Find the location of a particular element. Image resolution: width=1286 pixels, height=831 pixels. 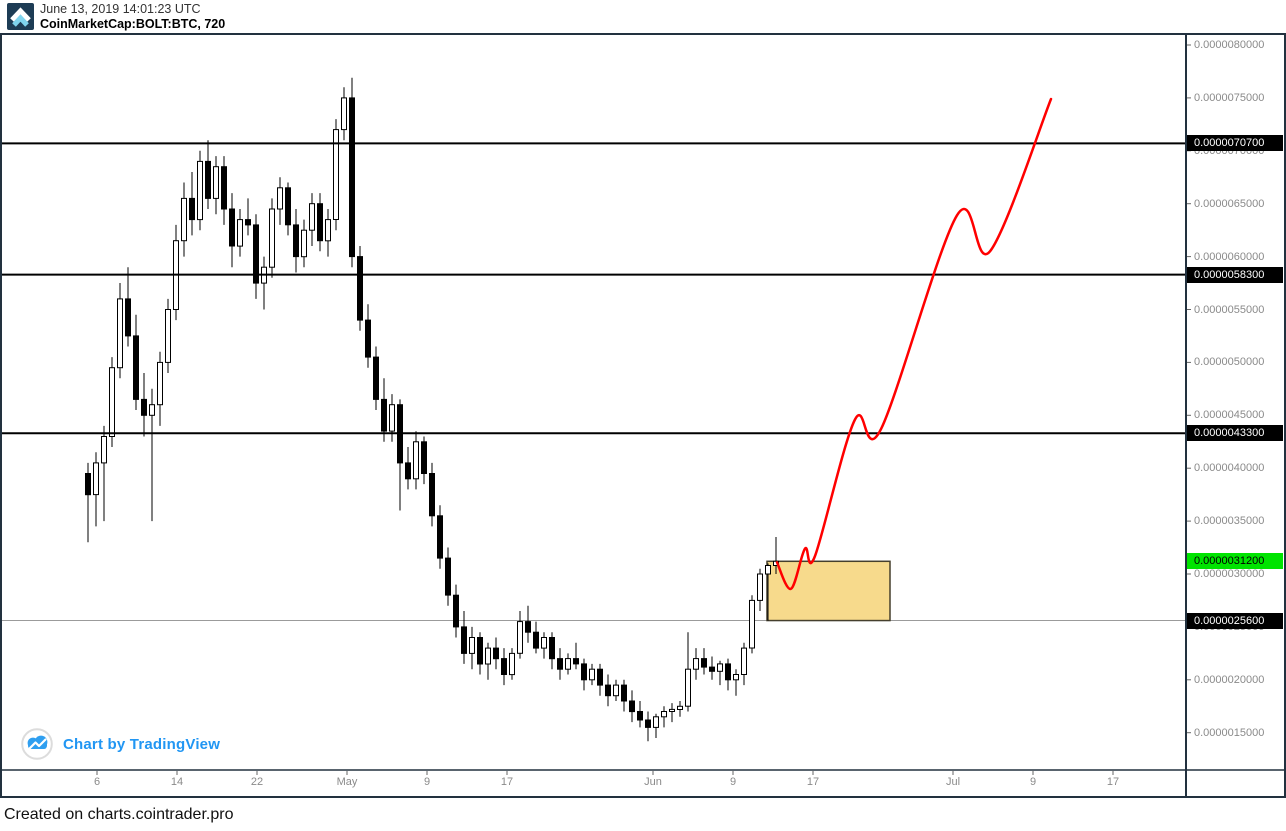

y-axis-label: 0.0000020000 is located at coordinates (1229, 679).